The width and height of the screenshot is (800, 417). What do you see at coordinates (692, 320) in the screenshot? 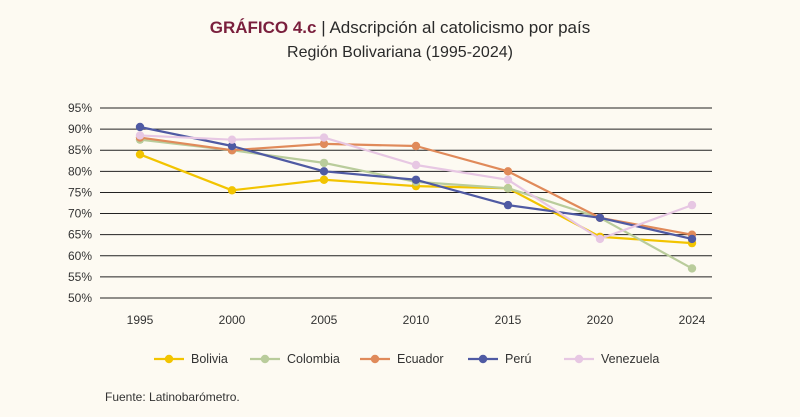
I see `x-tick-label: 2024` at bounding box center [692, 320].